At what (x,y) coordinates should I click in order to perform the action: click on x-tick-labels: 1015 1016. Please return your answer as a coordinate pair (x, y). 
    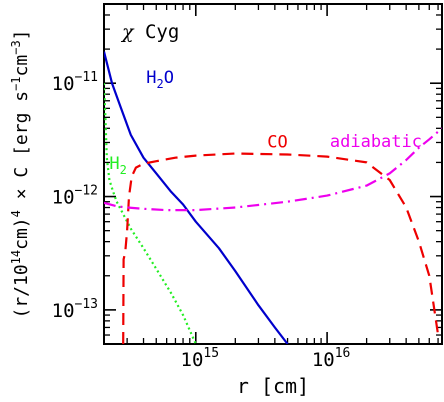
    Looking at the image, I should click on (266, 358).